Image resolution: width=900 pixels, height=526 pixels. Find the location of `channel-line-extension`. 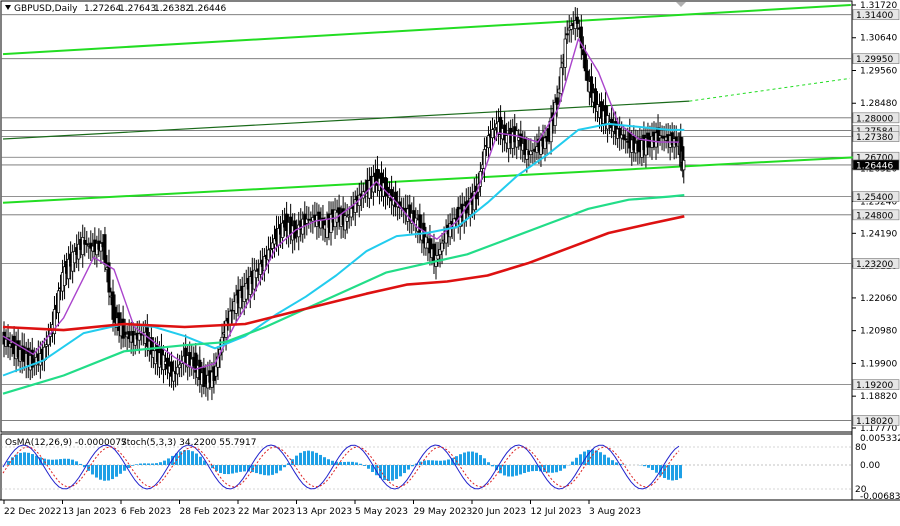

channel-line-extension is located at coordinates (770, 89).